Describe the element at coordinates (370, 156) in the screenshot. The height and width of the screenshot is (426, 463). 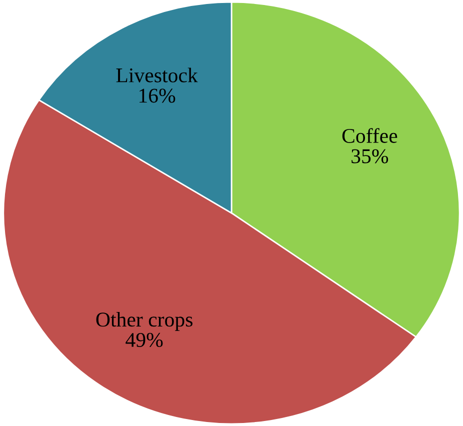
I see `data-label: 35%` at that location.